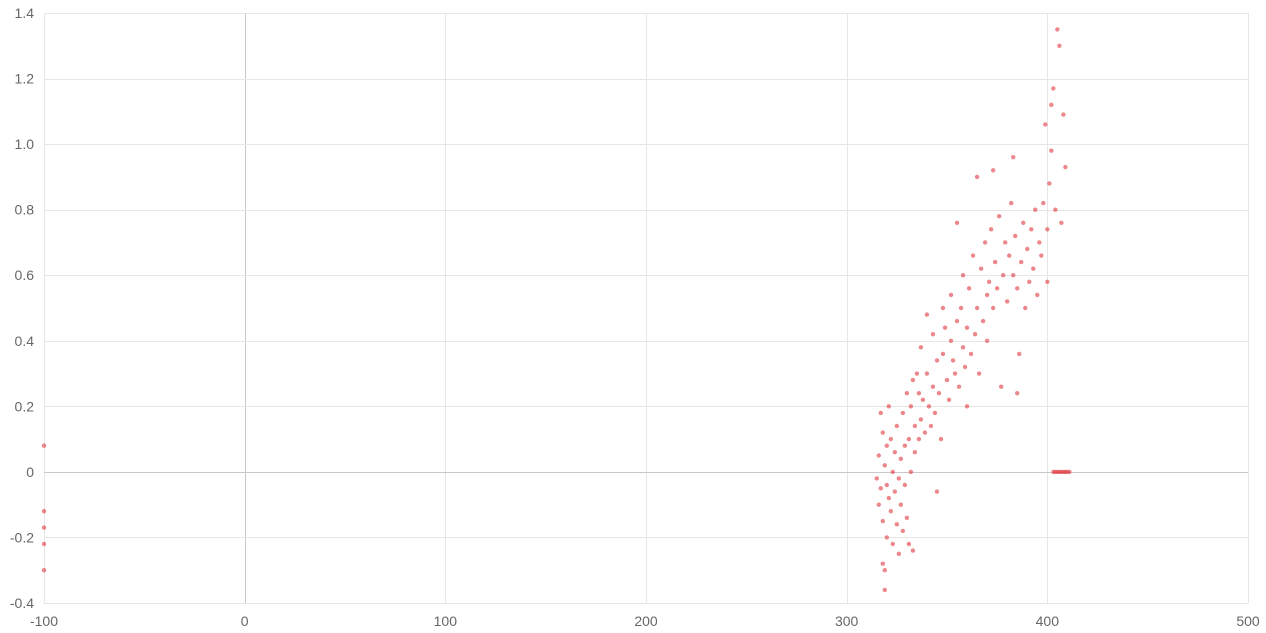  What do you see at coordinates (1048, 621) in the screenshot?
I see `x-tick-label: 400` at bounding box center [1048, 621].